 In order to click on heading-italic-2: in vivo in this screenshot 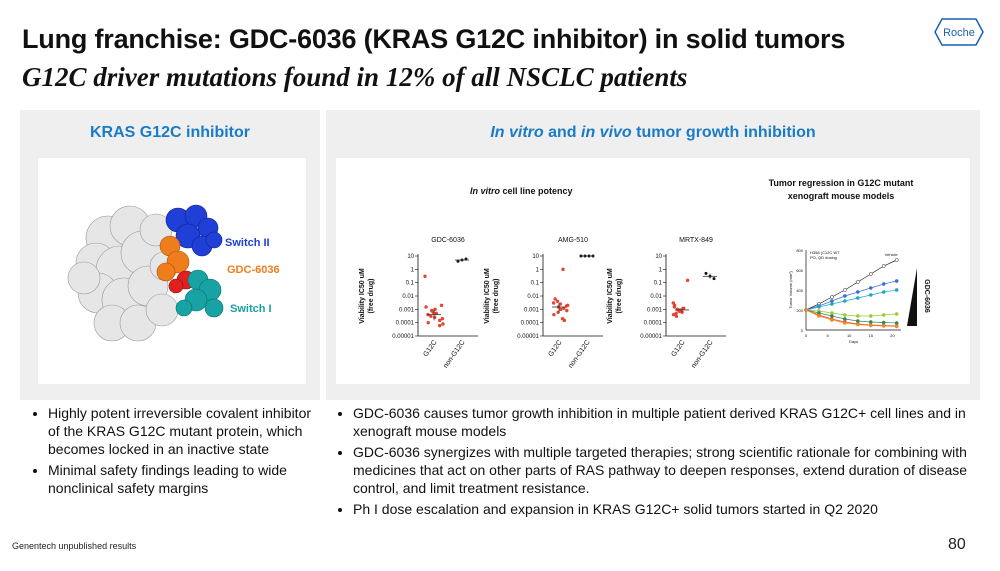, I will do `click(606, 132)`.